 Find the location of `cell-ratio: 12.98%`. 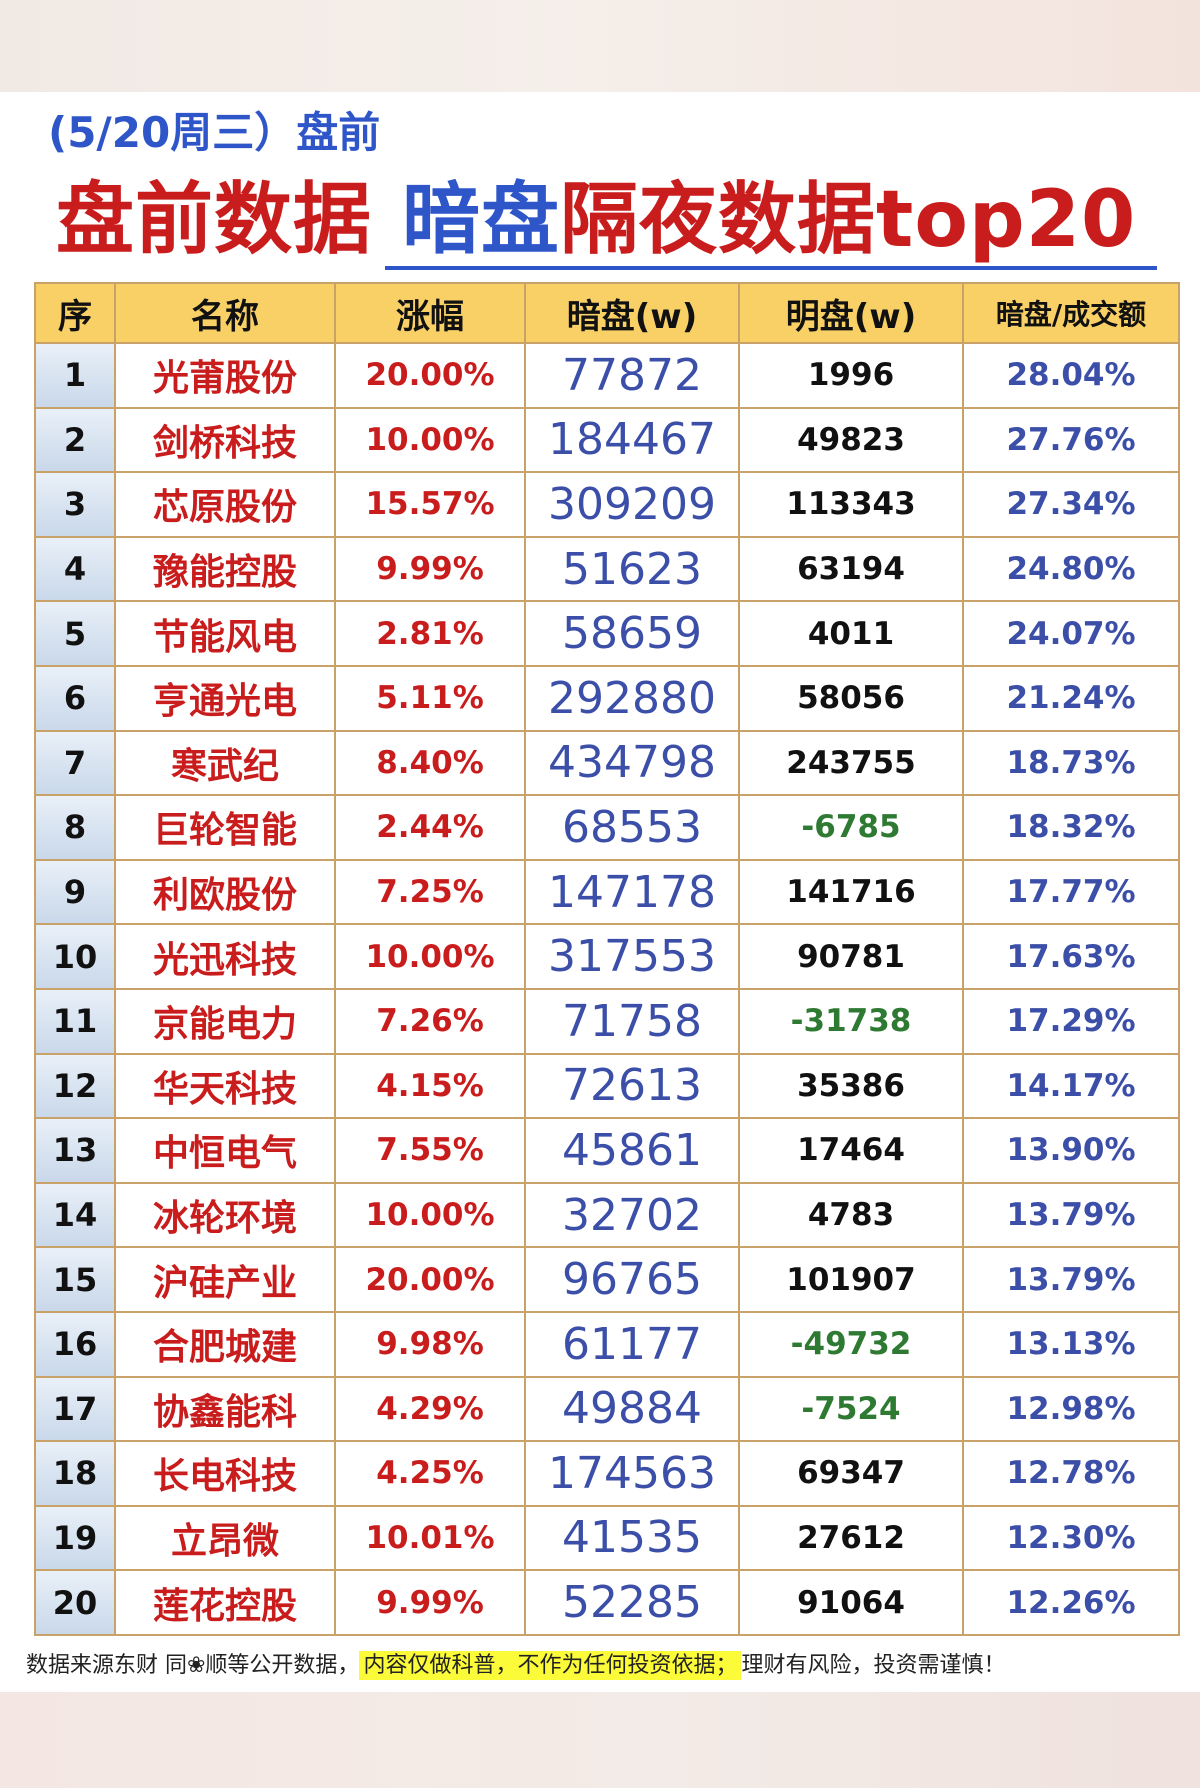

cell-ratio: 12.98% is located at coordinates (1071, 1409).